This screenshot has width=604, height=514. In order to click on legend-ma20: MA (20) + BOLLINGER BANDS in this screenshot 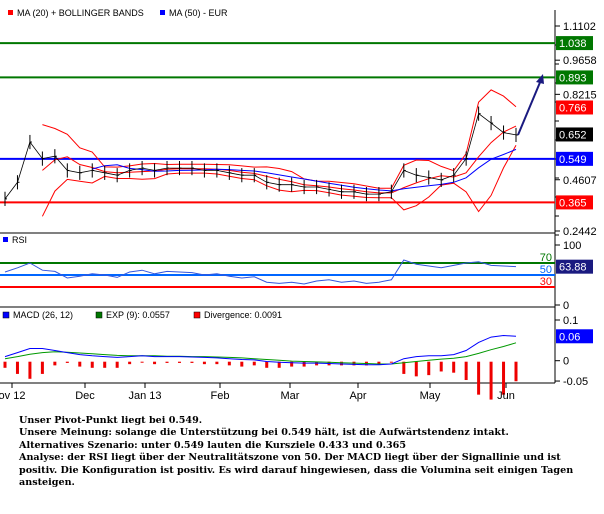, I will do `click(80, 13)`.